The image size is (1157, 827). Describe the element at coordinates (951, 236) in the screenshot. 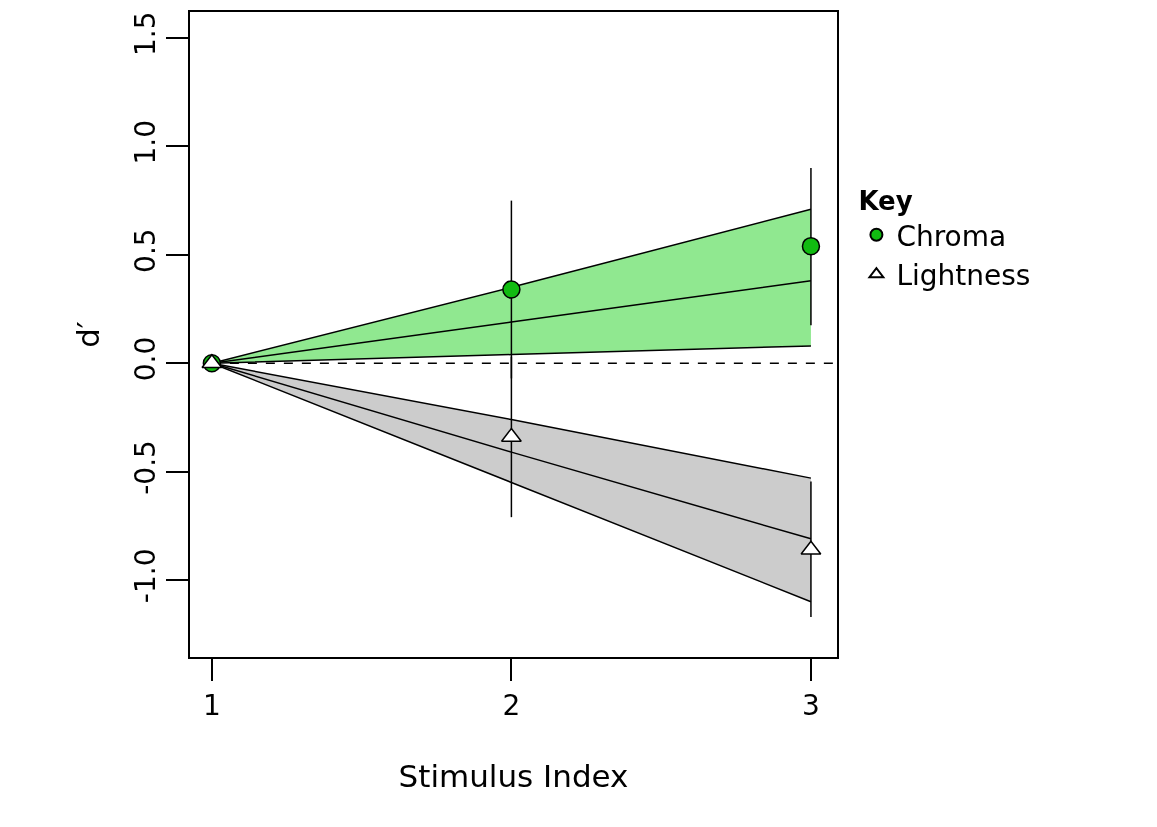

I see `legend-label: Chroma` at that location.